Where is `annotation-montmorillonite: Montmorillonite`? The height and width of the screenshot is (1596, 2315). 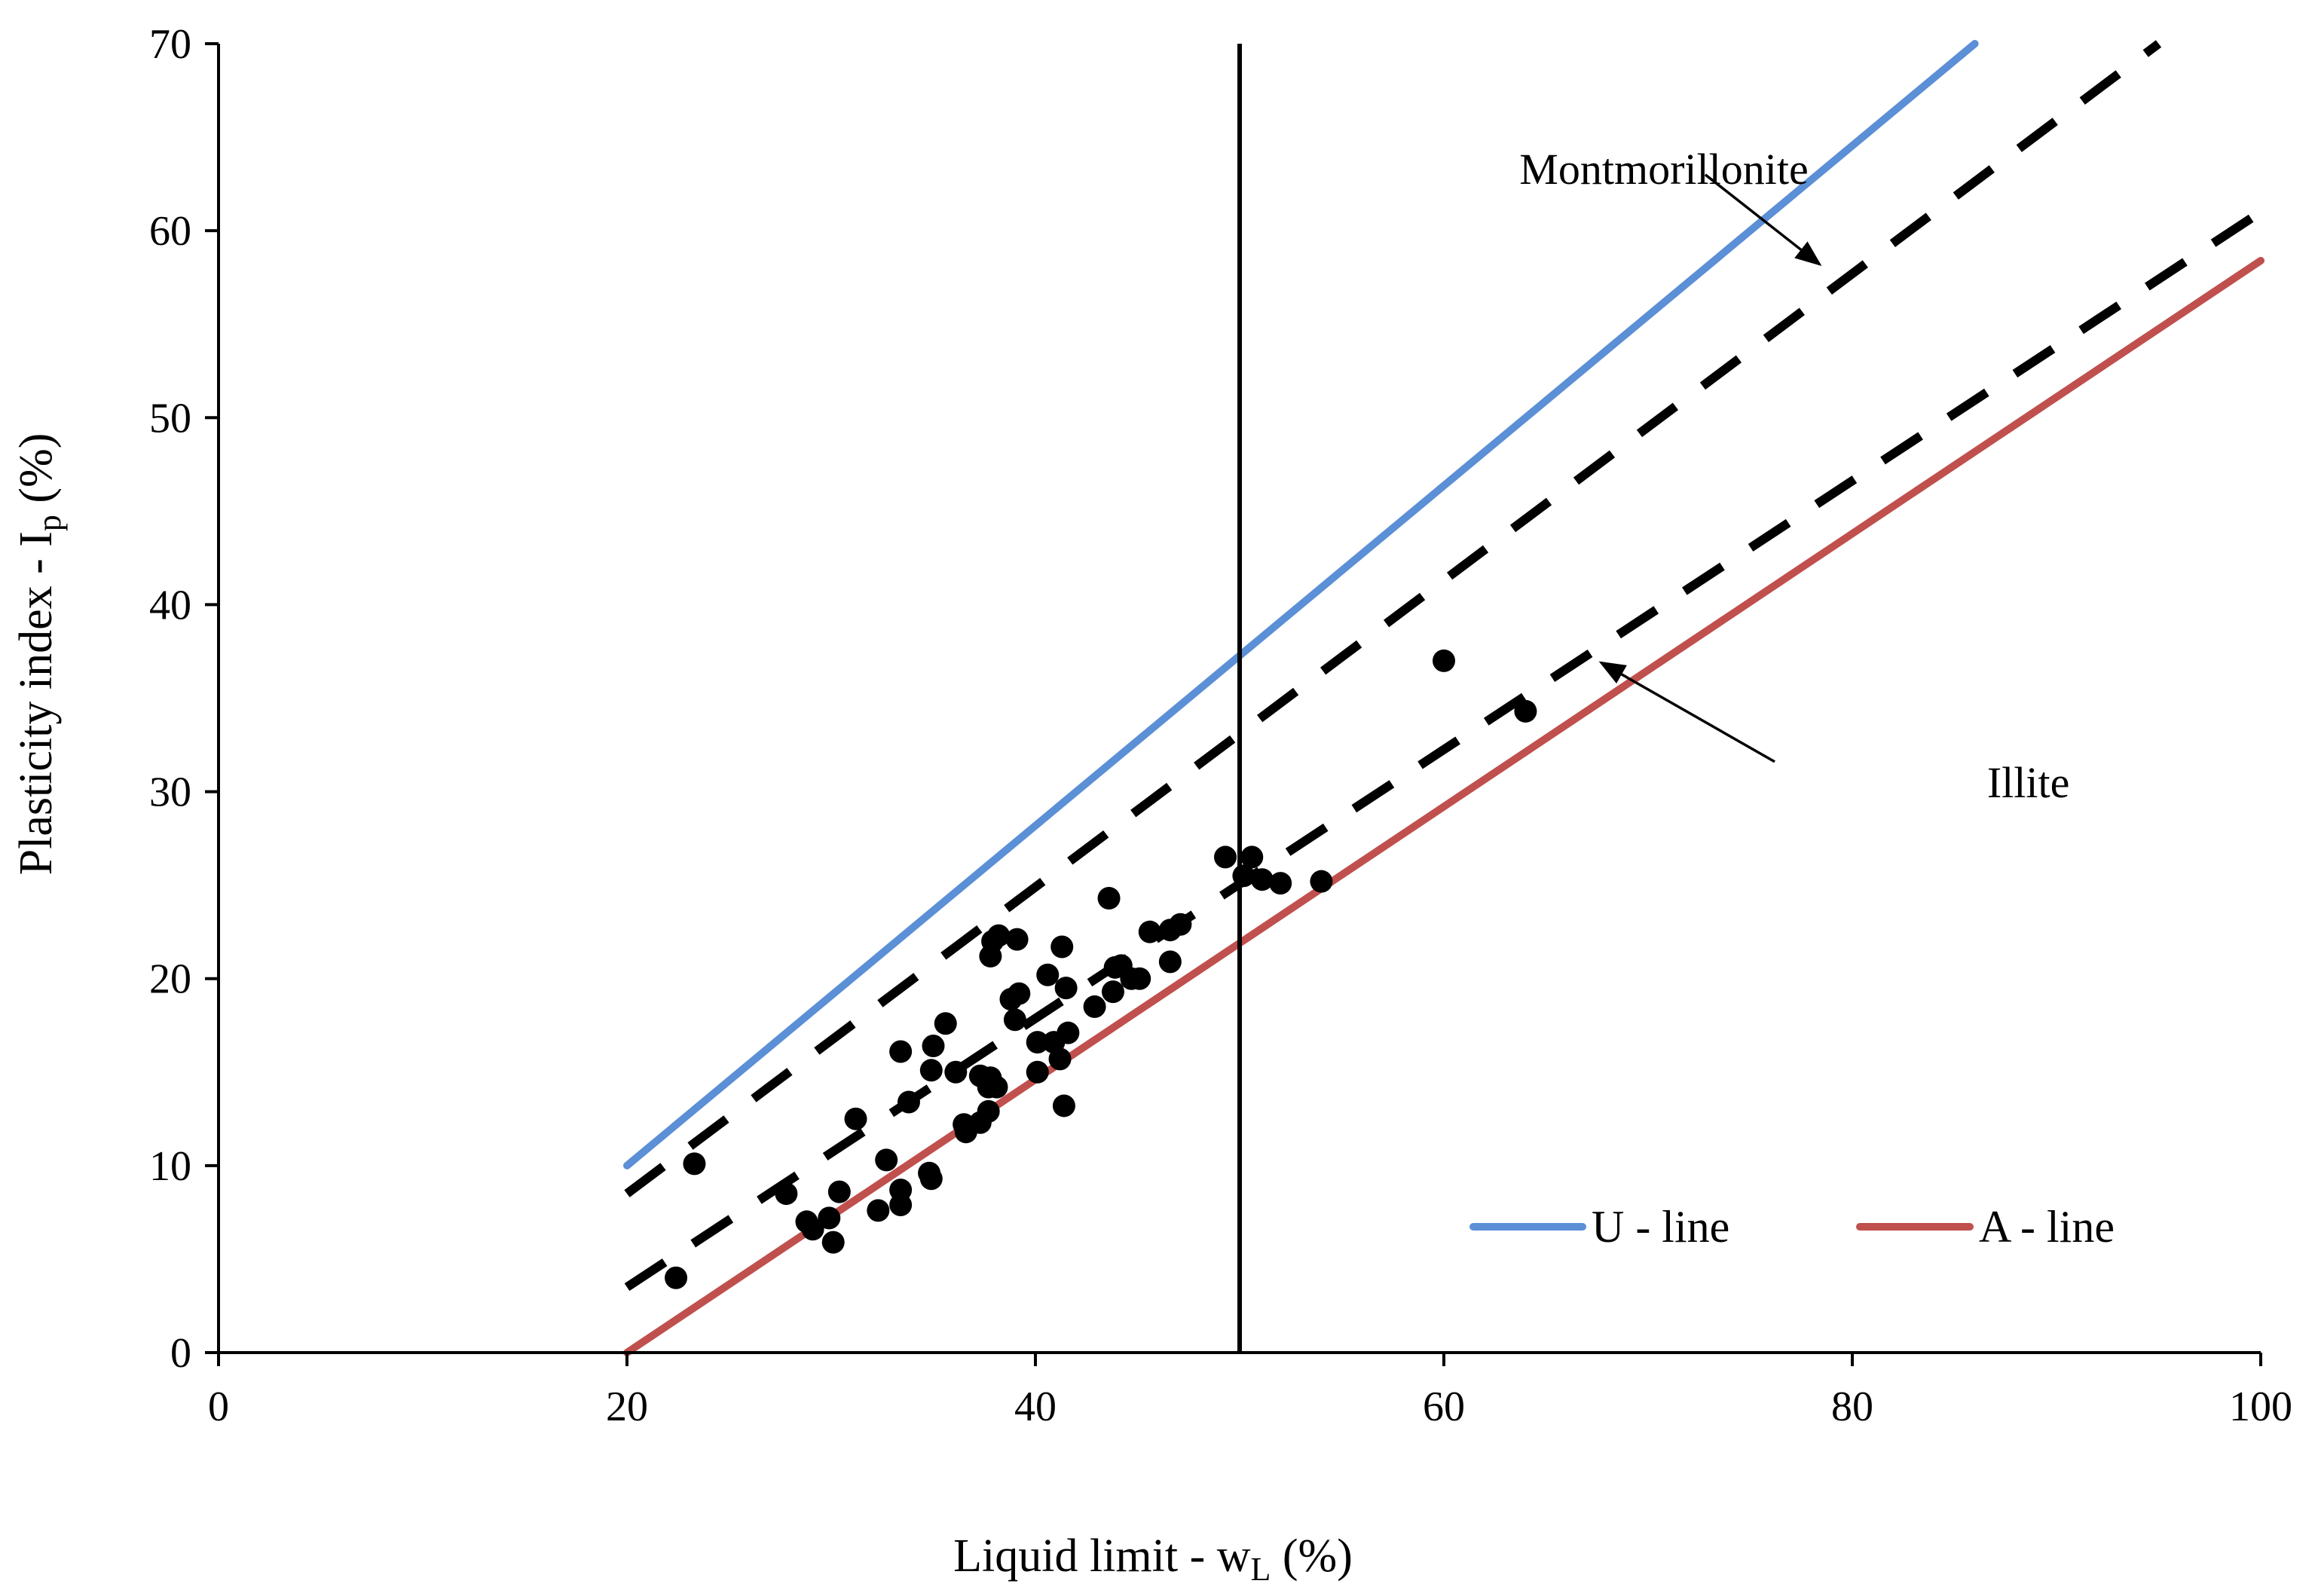
annotation-montmorillonite: Montmorillonite is located at coordinates (1663, 169).